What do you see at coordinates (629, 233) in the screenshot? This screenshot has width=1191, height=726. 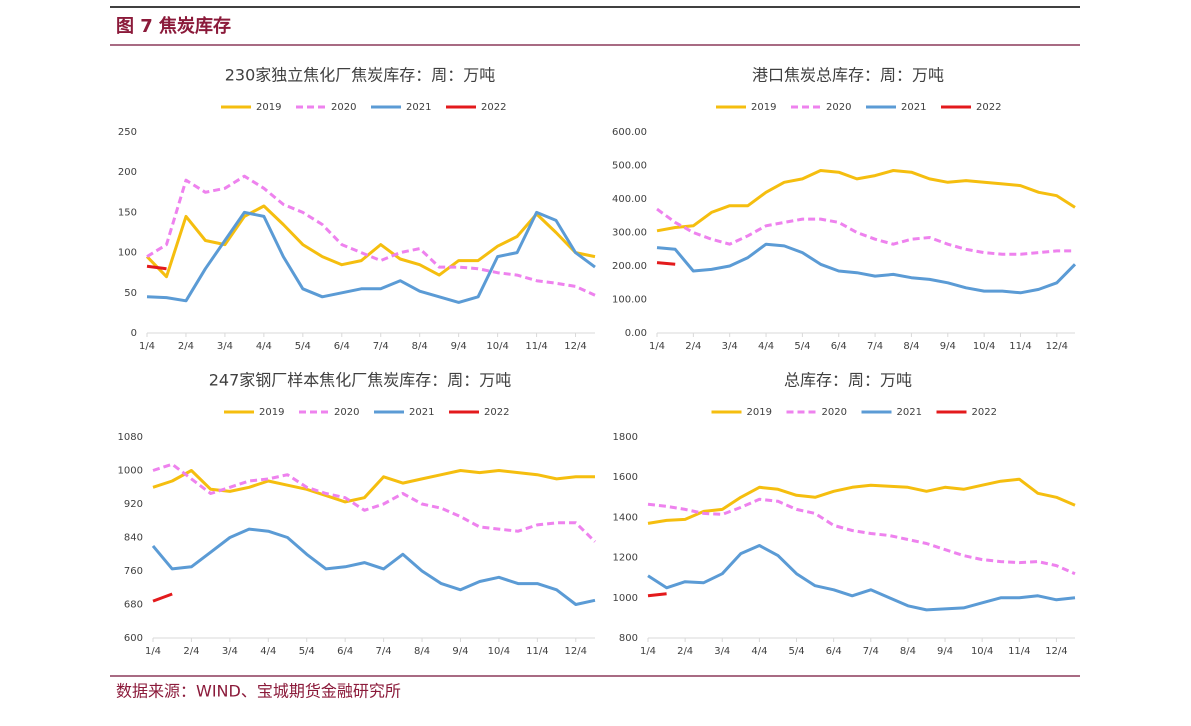 I see `y-tick-label: 300.00` at bounding box center [629, 233].